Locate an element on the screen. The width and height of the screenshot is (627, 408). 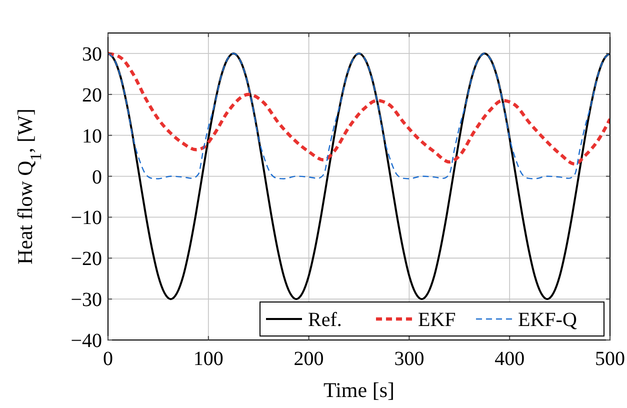
y-tick-label: 30 is located at coordinates (92, 54).